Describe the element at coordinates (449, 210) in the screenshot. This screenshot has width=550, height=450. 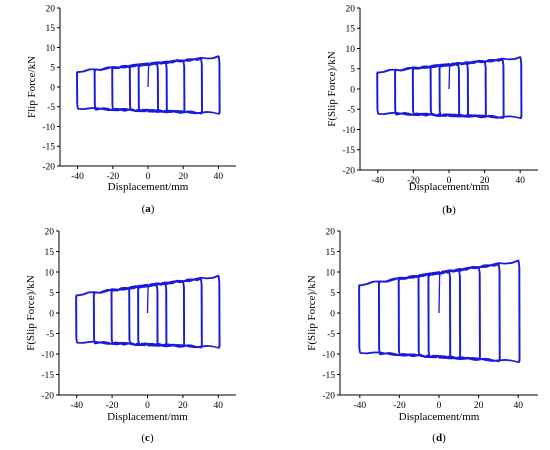
I see `panel-caption: (b)` at that location.